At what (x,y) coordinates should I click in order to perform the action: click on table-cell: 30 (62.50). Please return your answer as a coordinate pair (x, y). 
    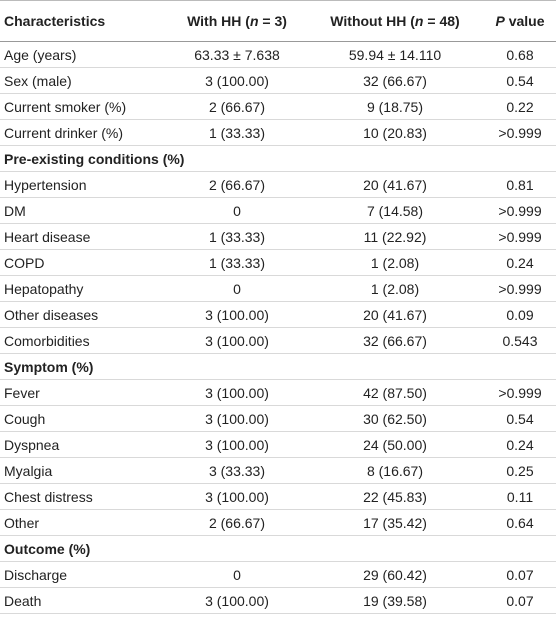
    Looking at the image, I should click on (395, 418).